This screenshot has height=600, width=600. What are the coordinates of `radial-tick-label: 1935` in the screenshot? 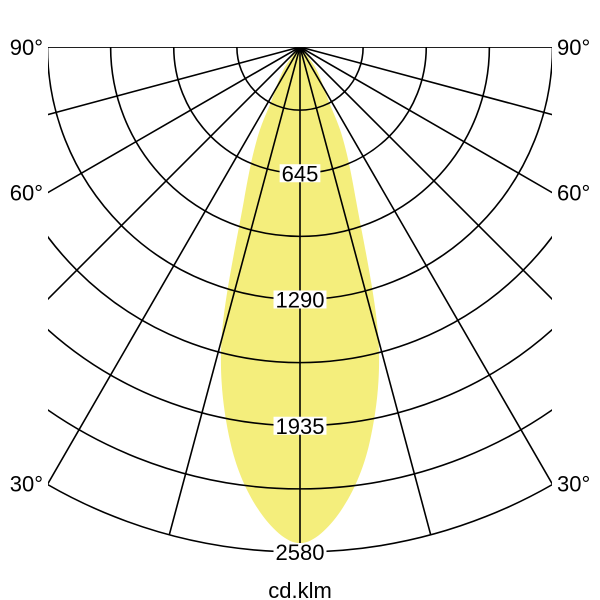 It's located at (300, 426).